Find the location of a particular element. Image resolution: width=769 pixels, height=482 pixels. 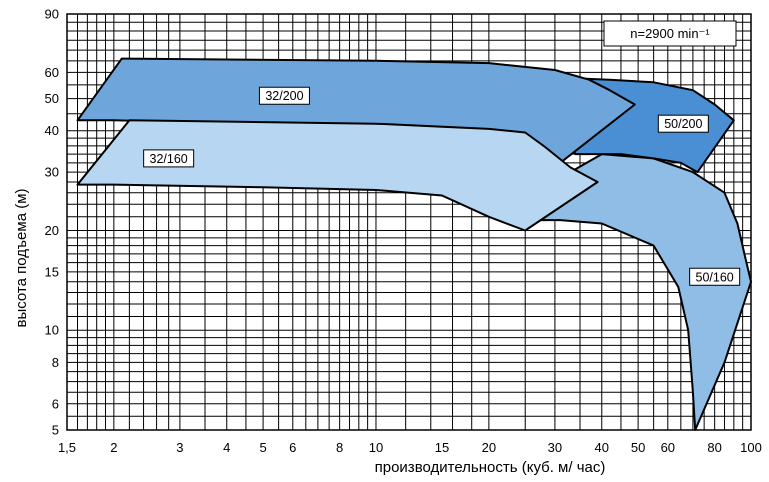

x-tick-label: 6 is located at coordinates (292, 447).